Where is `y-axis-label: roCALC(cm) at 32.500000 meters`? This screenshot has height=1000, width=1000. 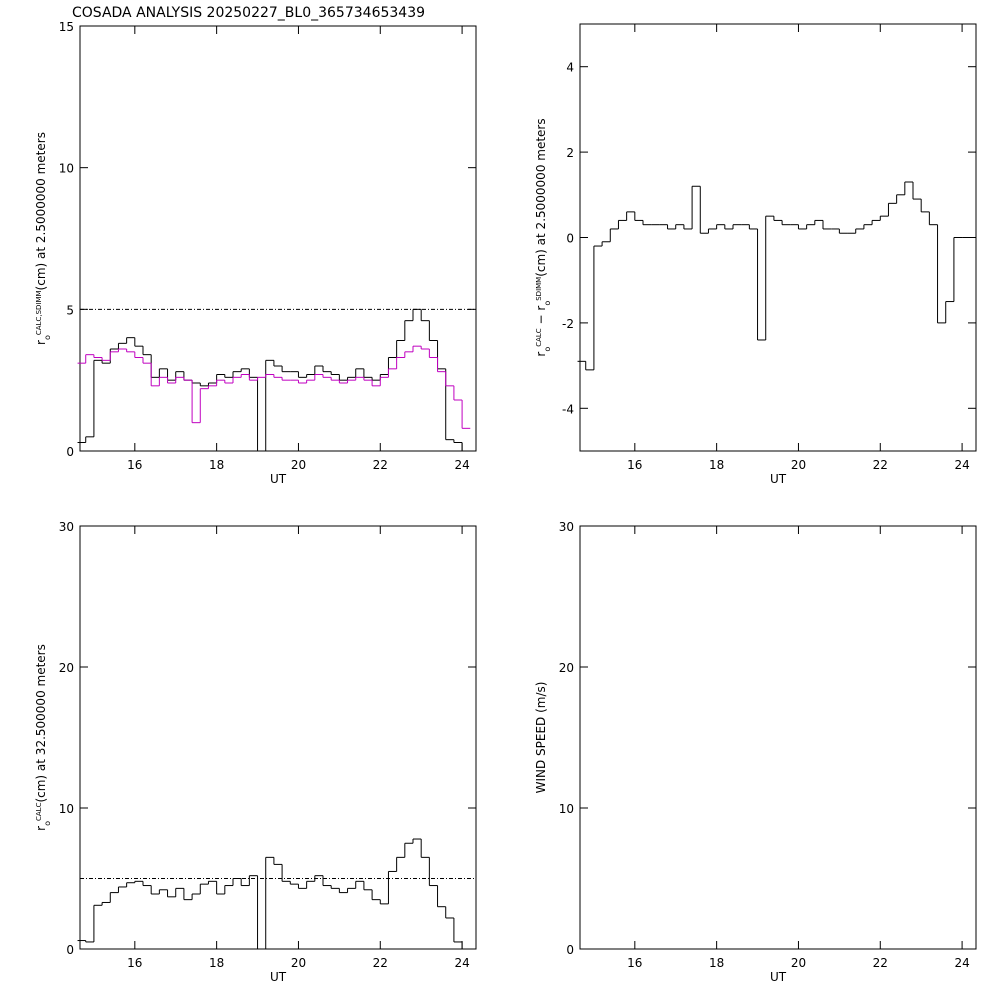
y-axis-label: roCALC(cm) at 32.500000 meters is located at coordinates (43, 737).